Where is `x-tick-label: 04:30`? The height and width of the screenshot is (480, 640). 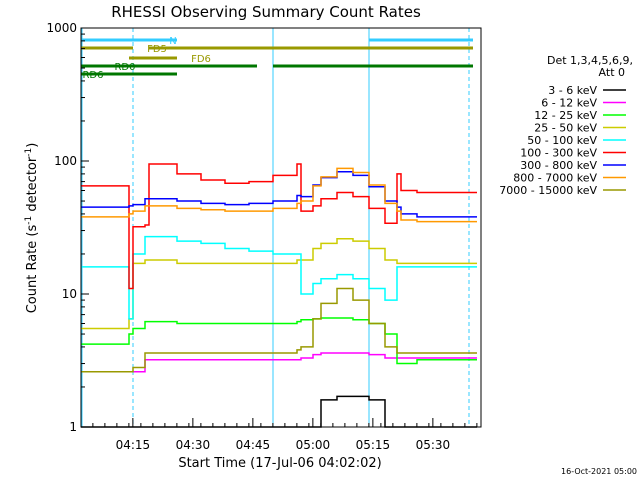
x-tick-label: 04:30 is located at coordinates (193, 445).